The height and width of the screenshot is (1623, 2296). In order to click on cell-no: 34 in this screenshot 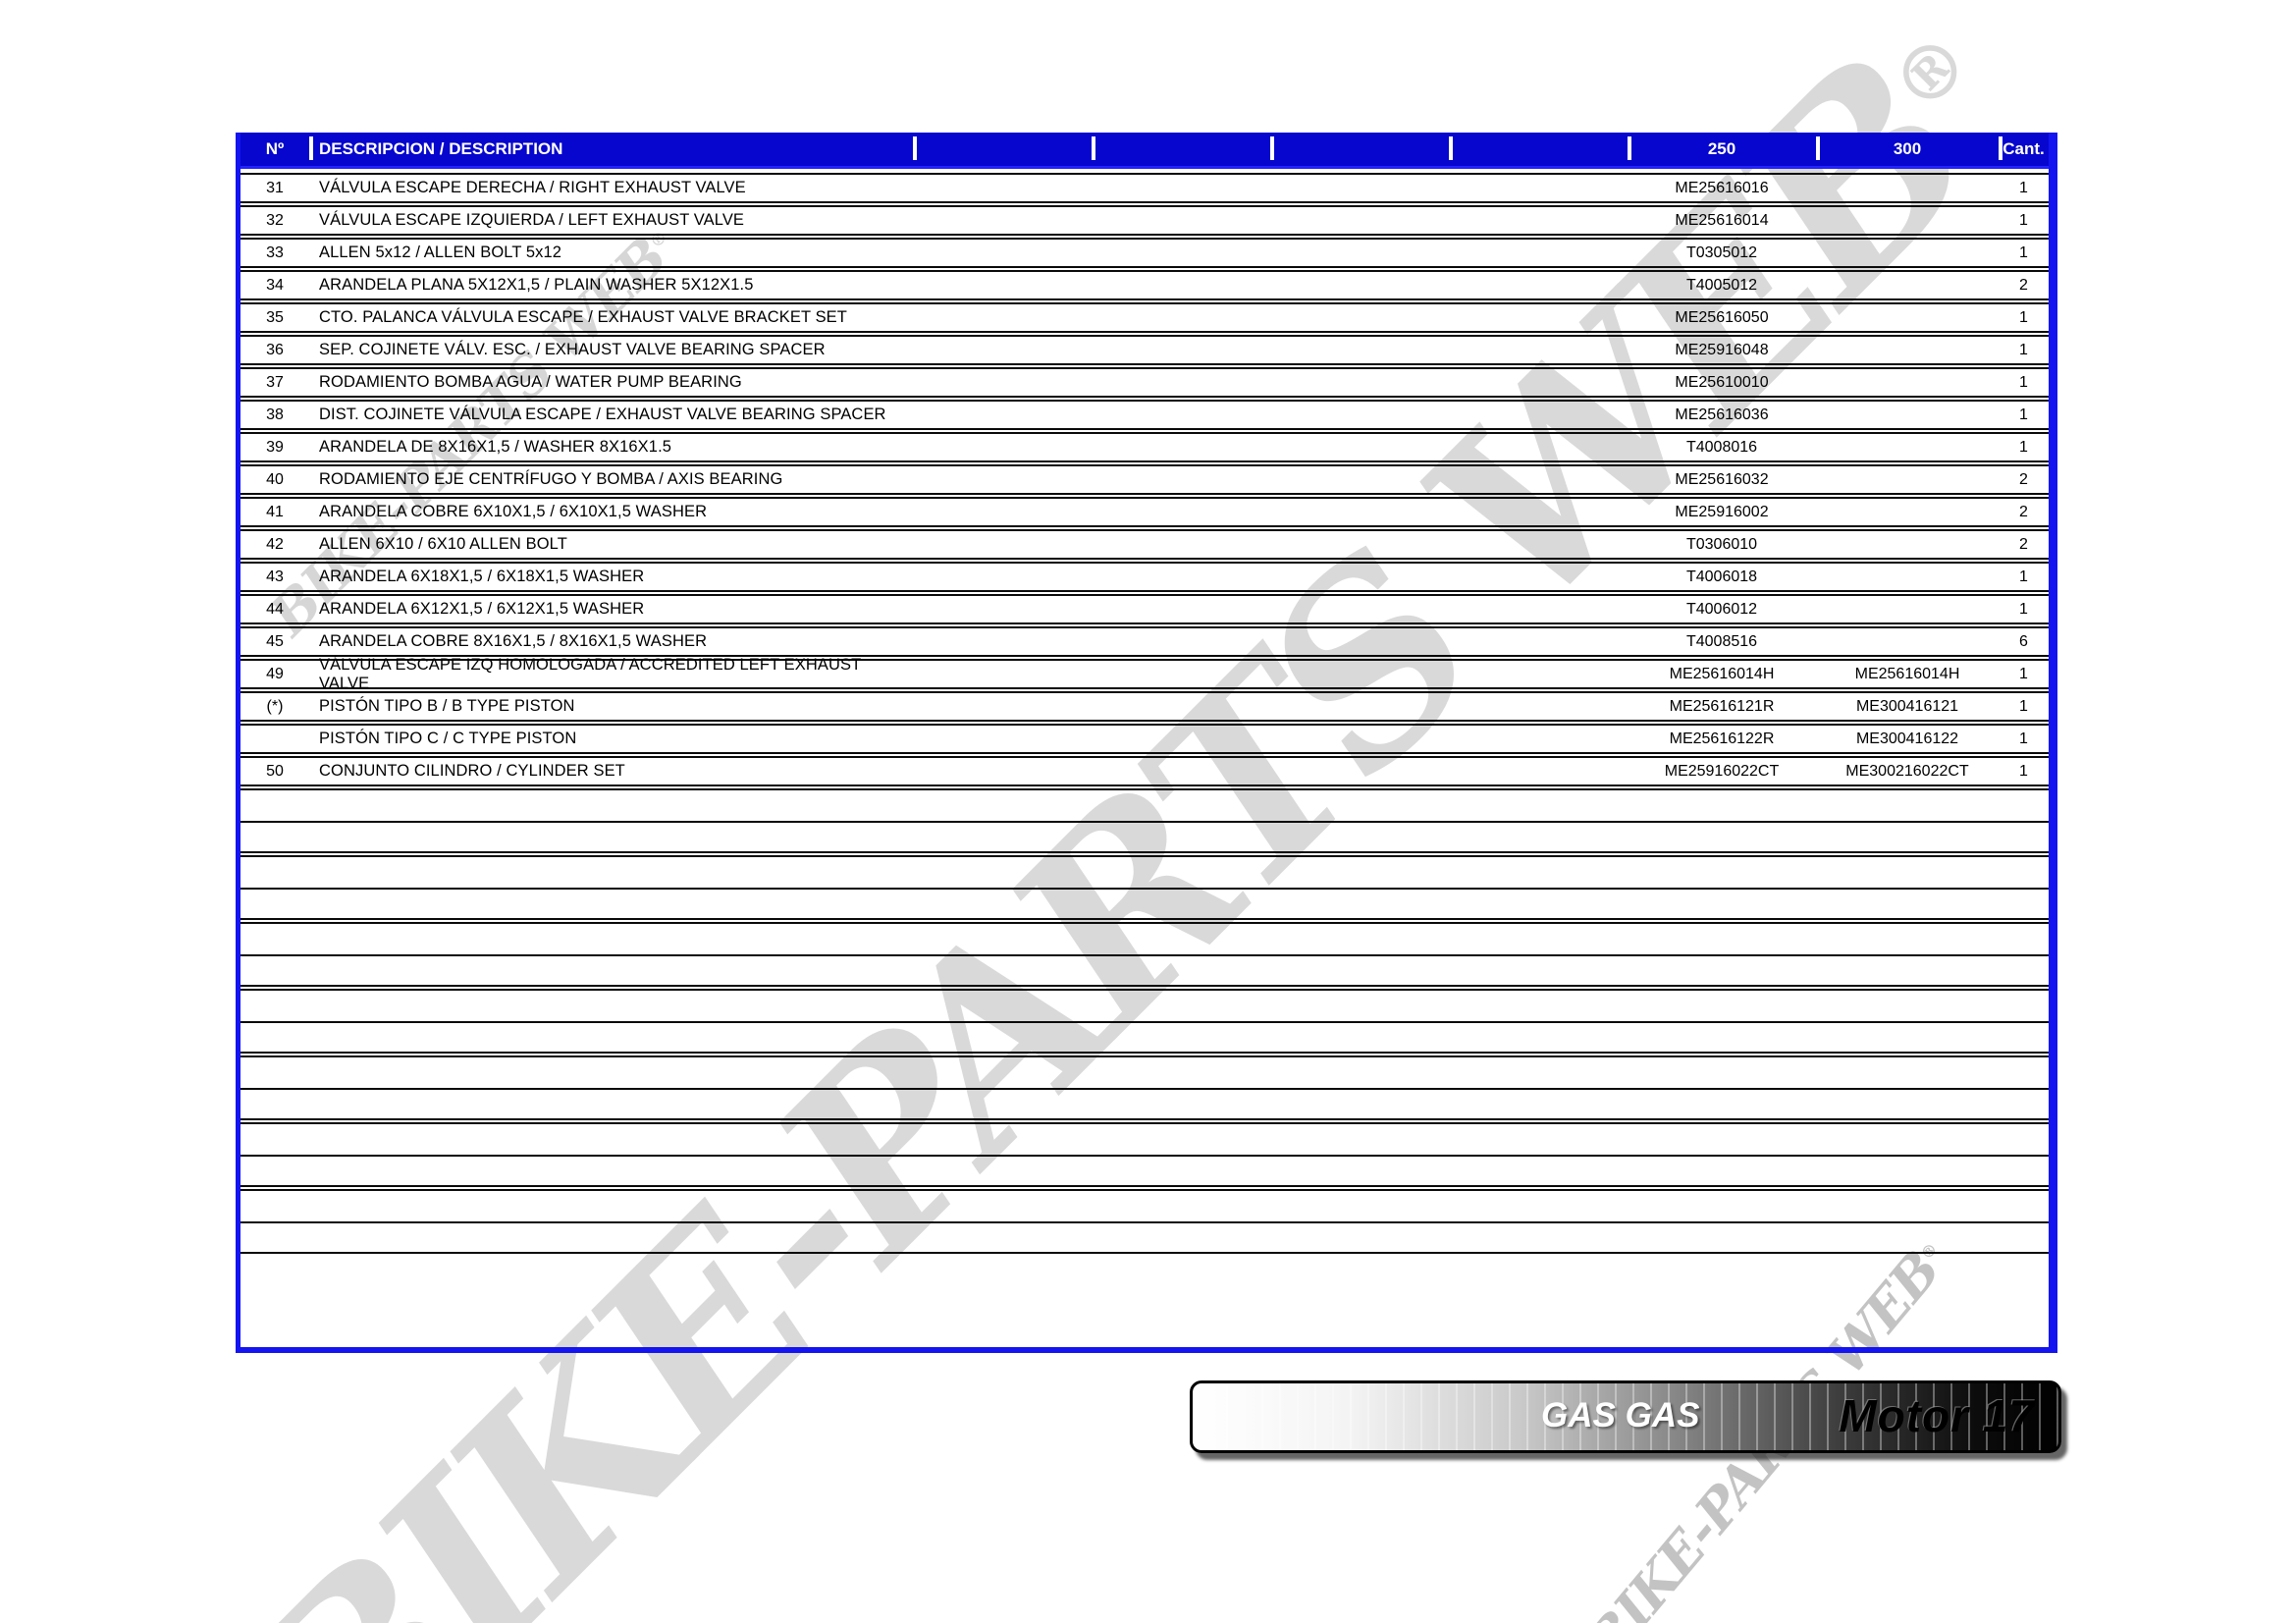, I will do `click(275, 285)`.